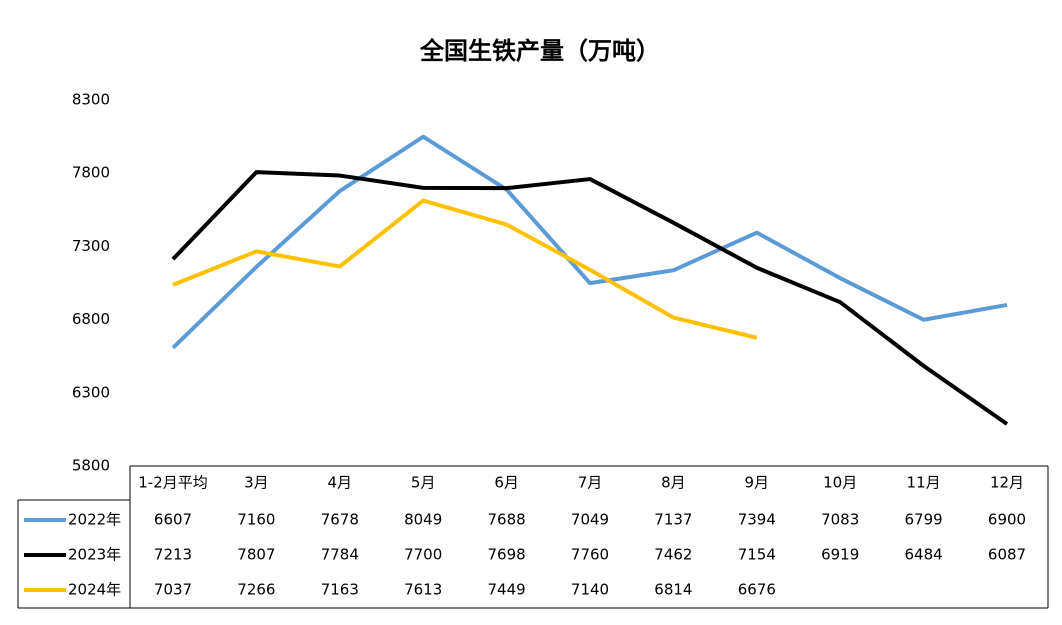 This screenshot has height=625, width=1062. I want to click on x-tick-label: 12月, so click(1007, 483).